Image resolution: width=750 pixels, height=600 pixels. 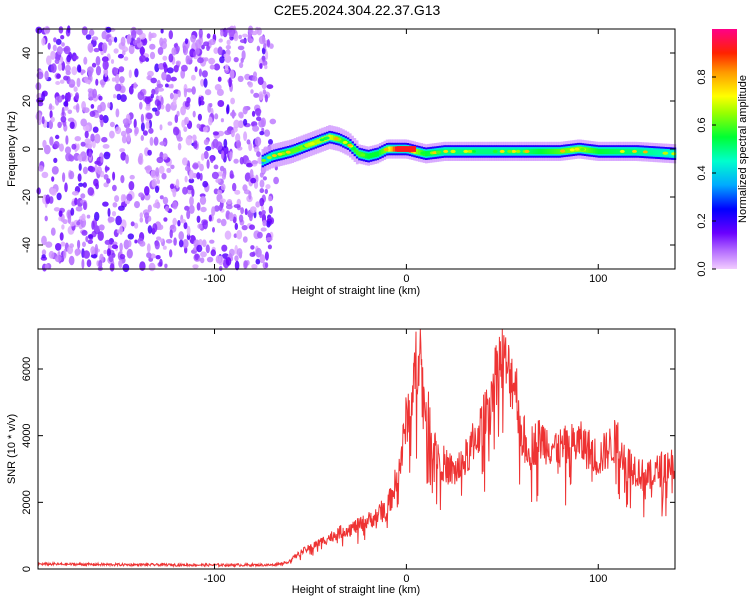 I want to click on colorbar-ticks: 0.0 0.2 0.4 0.6 0.8, so click(x=706, y=173).